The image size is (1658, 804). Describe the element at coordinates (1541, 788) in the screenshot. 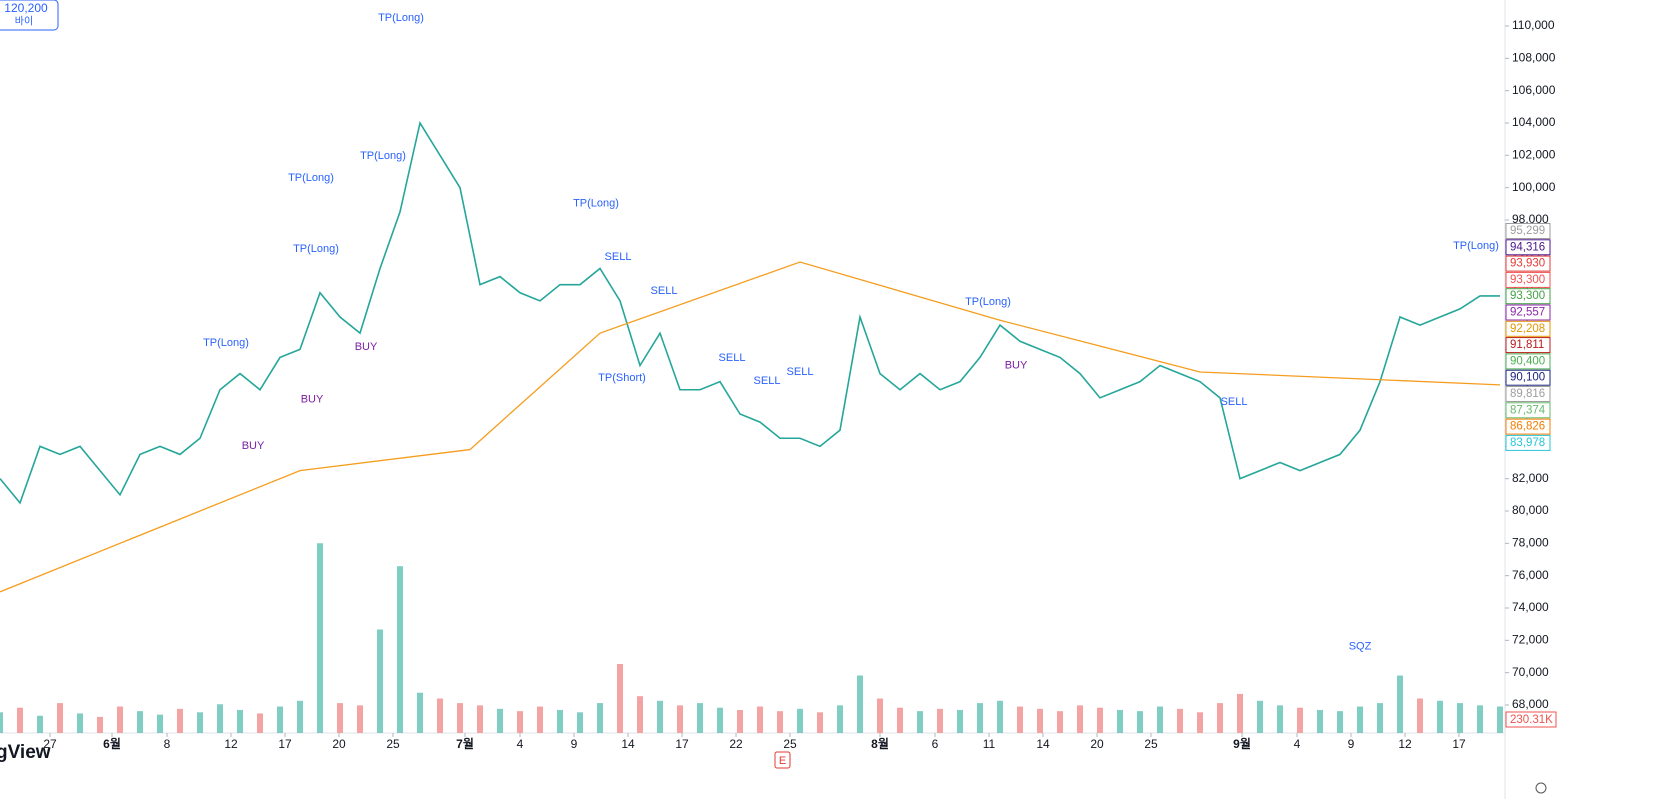

I see `settings-icon` at that location.